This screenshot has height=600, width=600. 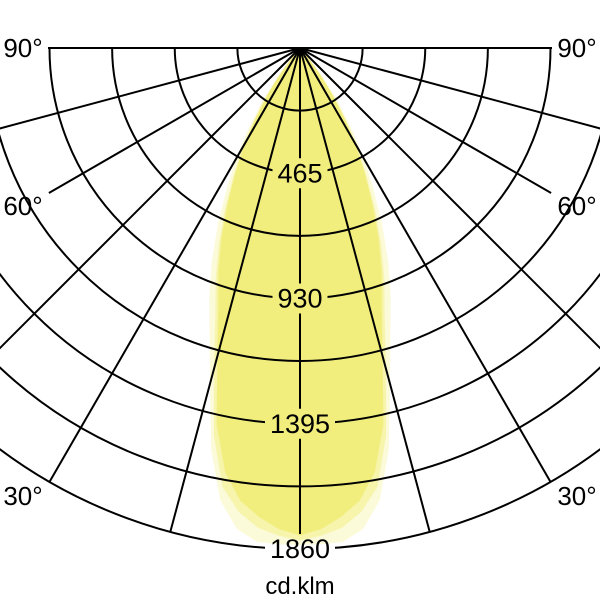 What do you see at coordinates (22, 206) in the screenshot?
I see `angle-label-60-left: 60°` at bounding box center [22, 206].